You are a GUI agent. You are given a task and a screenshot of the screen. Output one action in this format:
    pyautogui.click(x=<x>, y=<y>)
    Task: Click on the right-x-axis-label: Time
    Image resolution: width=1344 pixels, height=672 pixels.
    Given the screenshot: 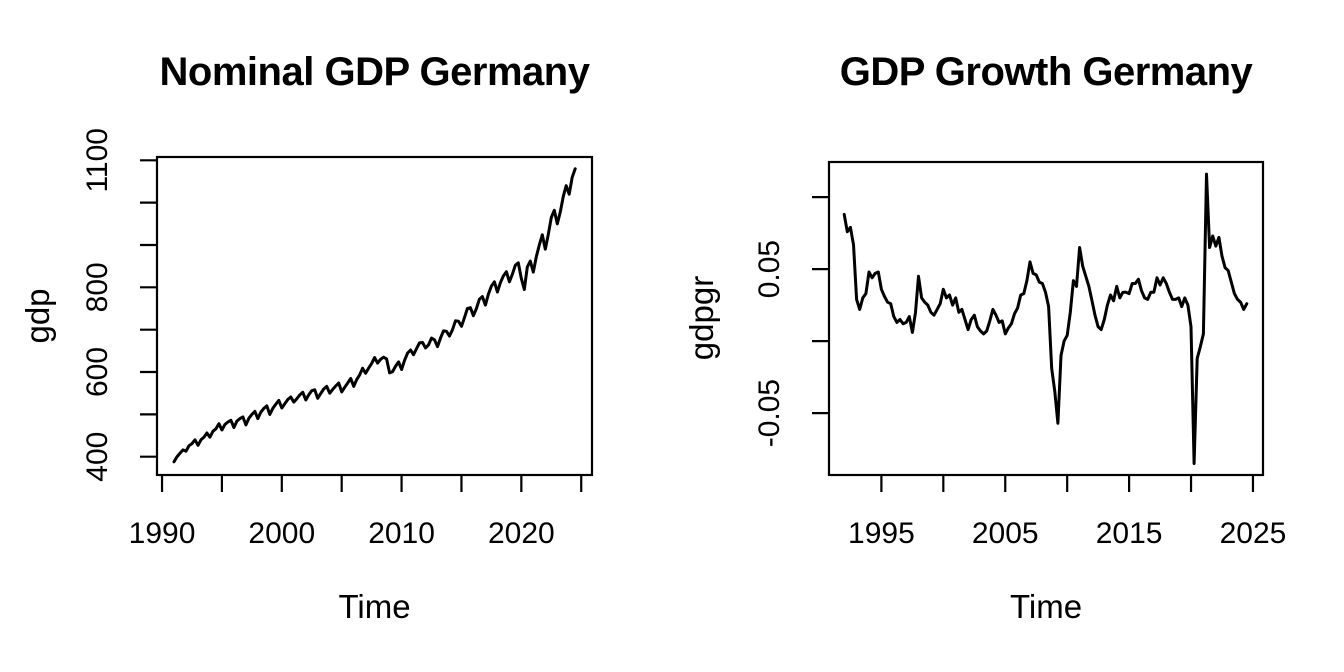 What is the action you would take?
    pyautogui.click(x=1046, y=606)
    